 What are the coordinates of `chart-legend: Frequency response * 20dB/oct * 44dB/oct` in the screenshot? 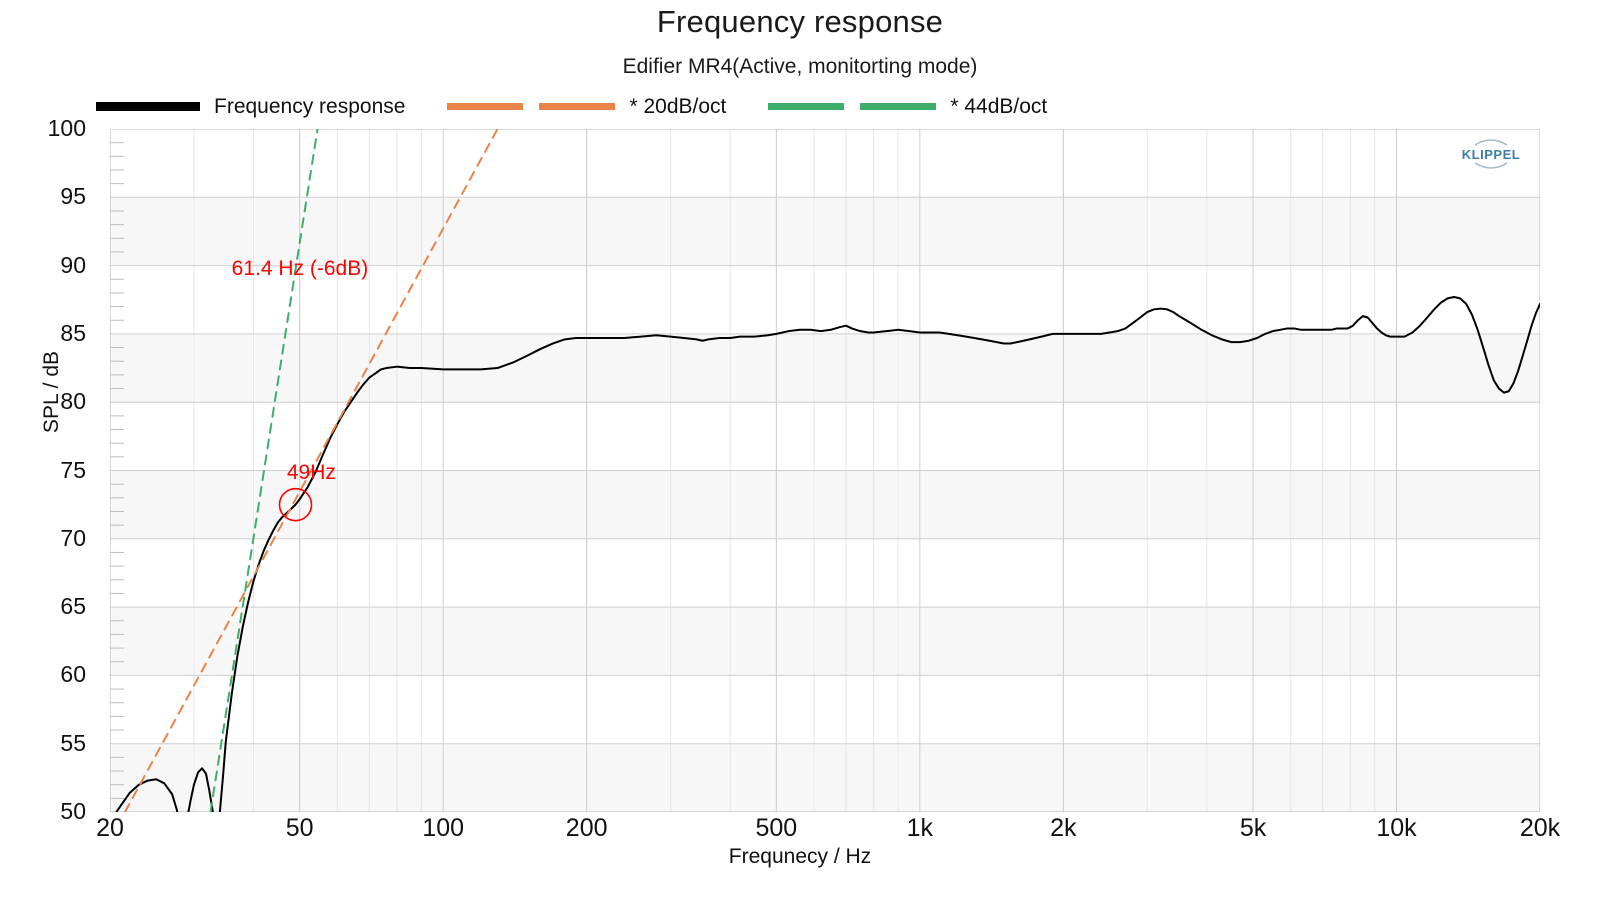 It's located at (571, 106).